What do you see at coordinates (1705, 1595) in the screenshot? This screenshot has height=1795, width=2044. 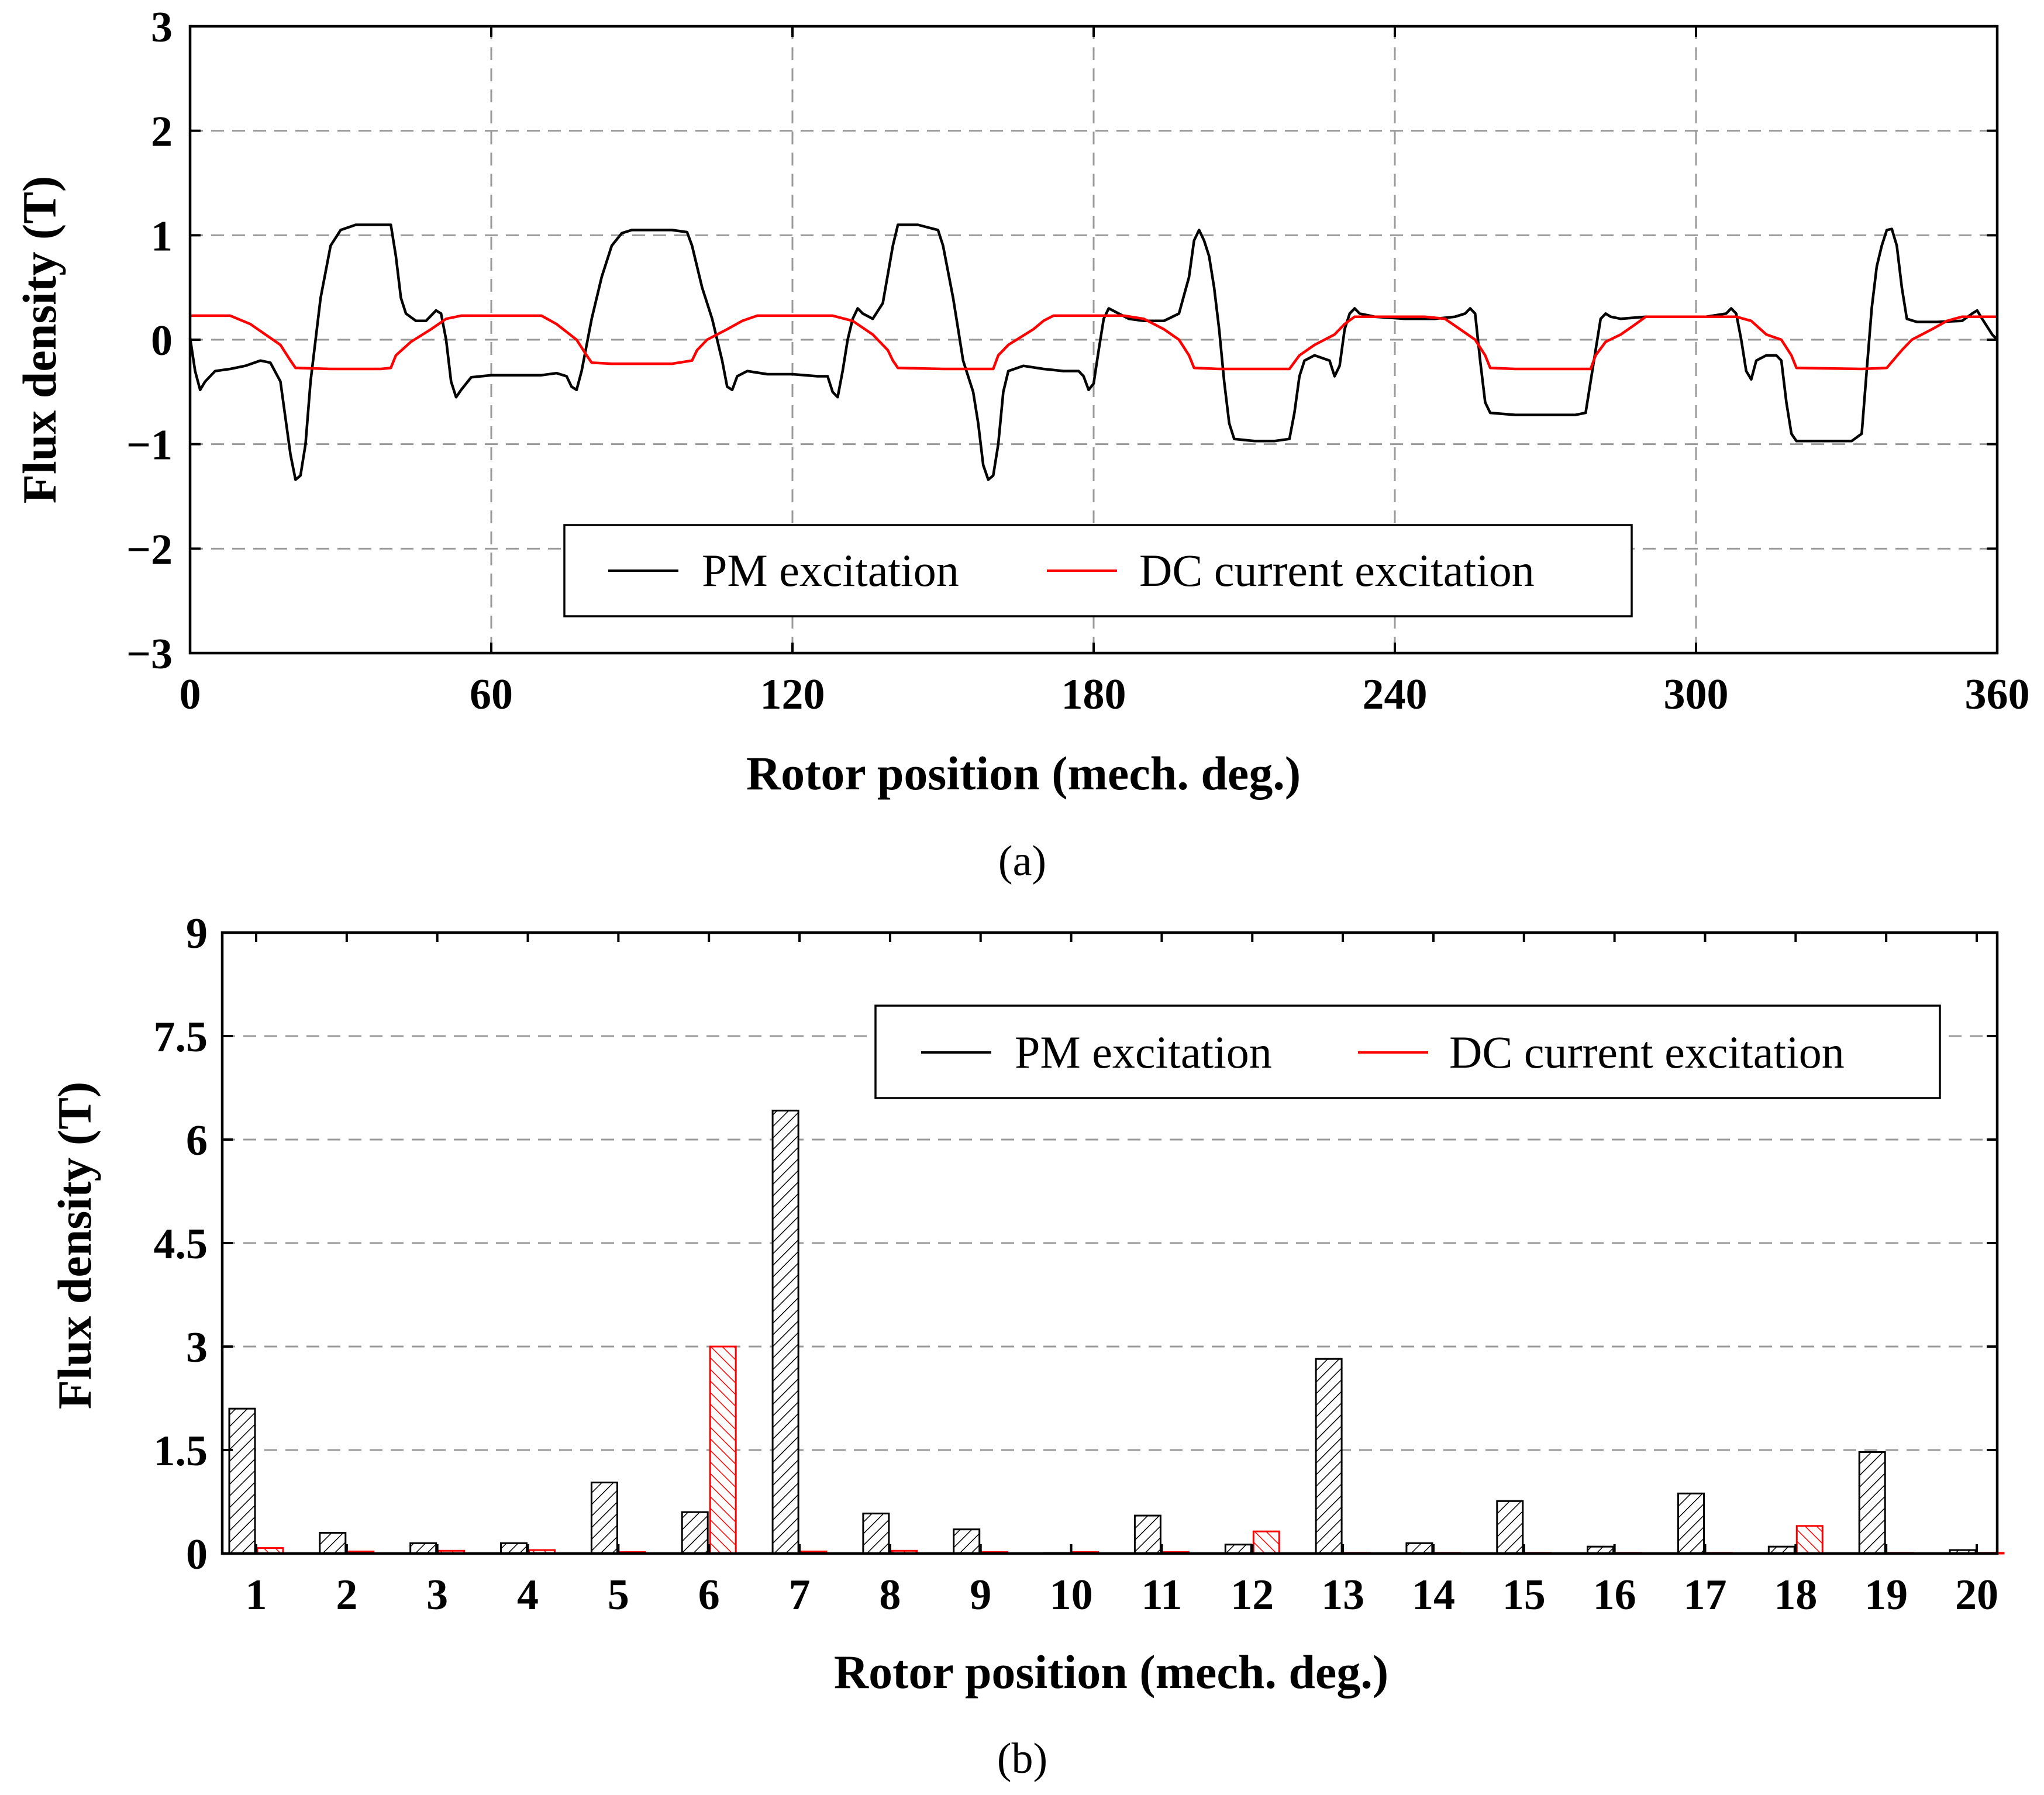 I see `chart-b-xtick-label: 17` at bounding box center [1705, 1595].